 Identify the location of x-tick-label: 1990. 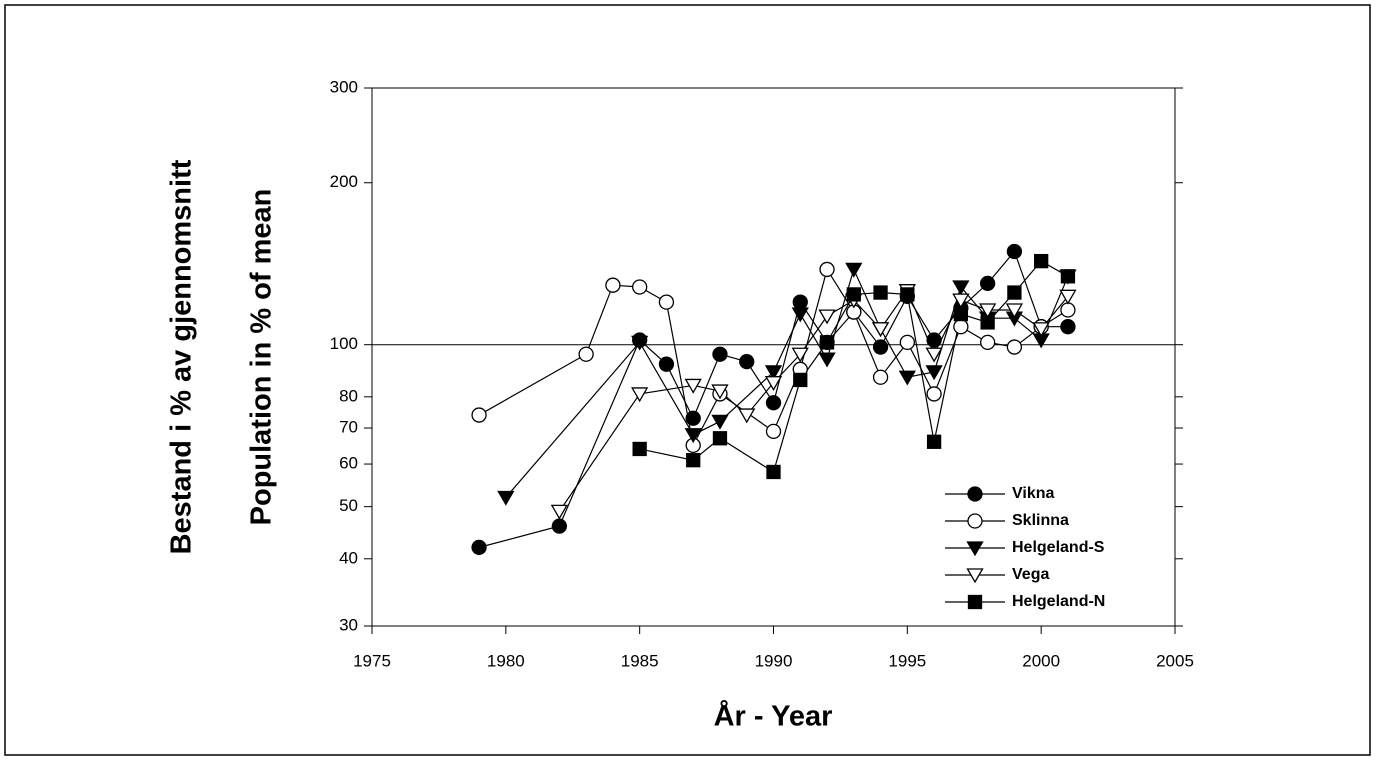
(774, 660).